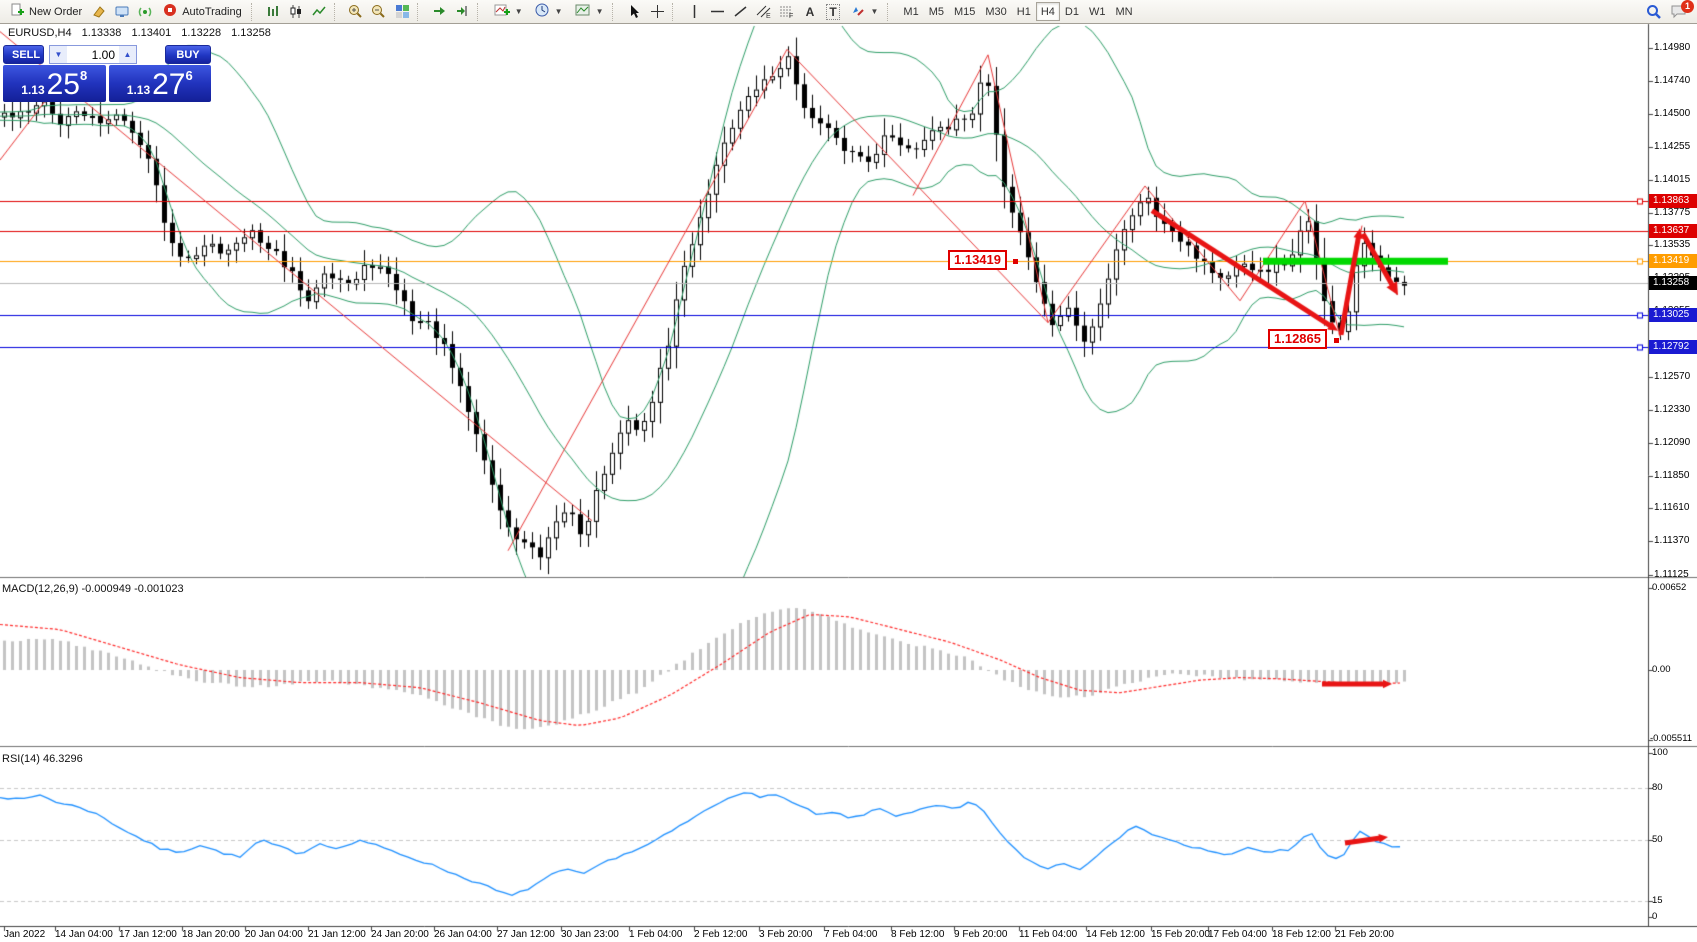 Image resolution: width=1697 pixels, height=942 pixels. I want to click on signals-icon, so click(145, 12).